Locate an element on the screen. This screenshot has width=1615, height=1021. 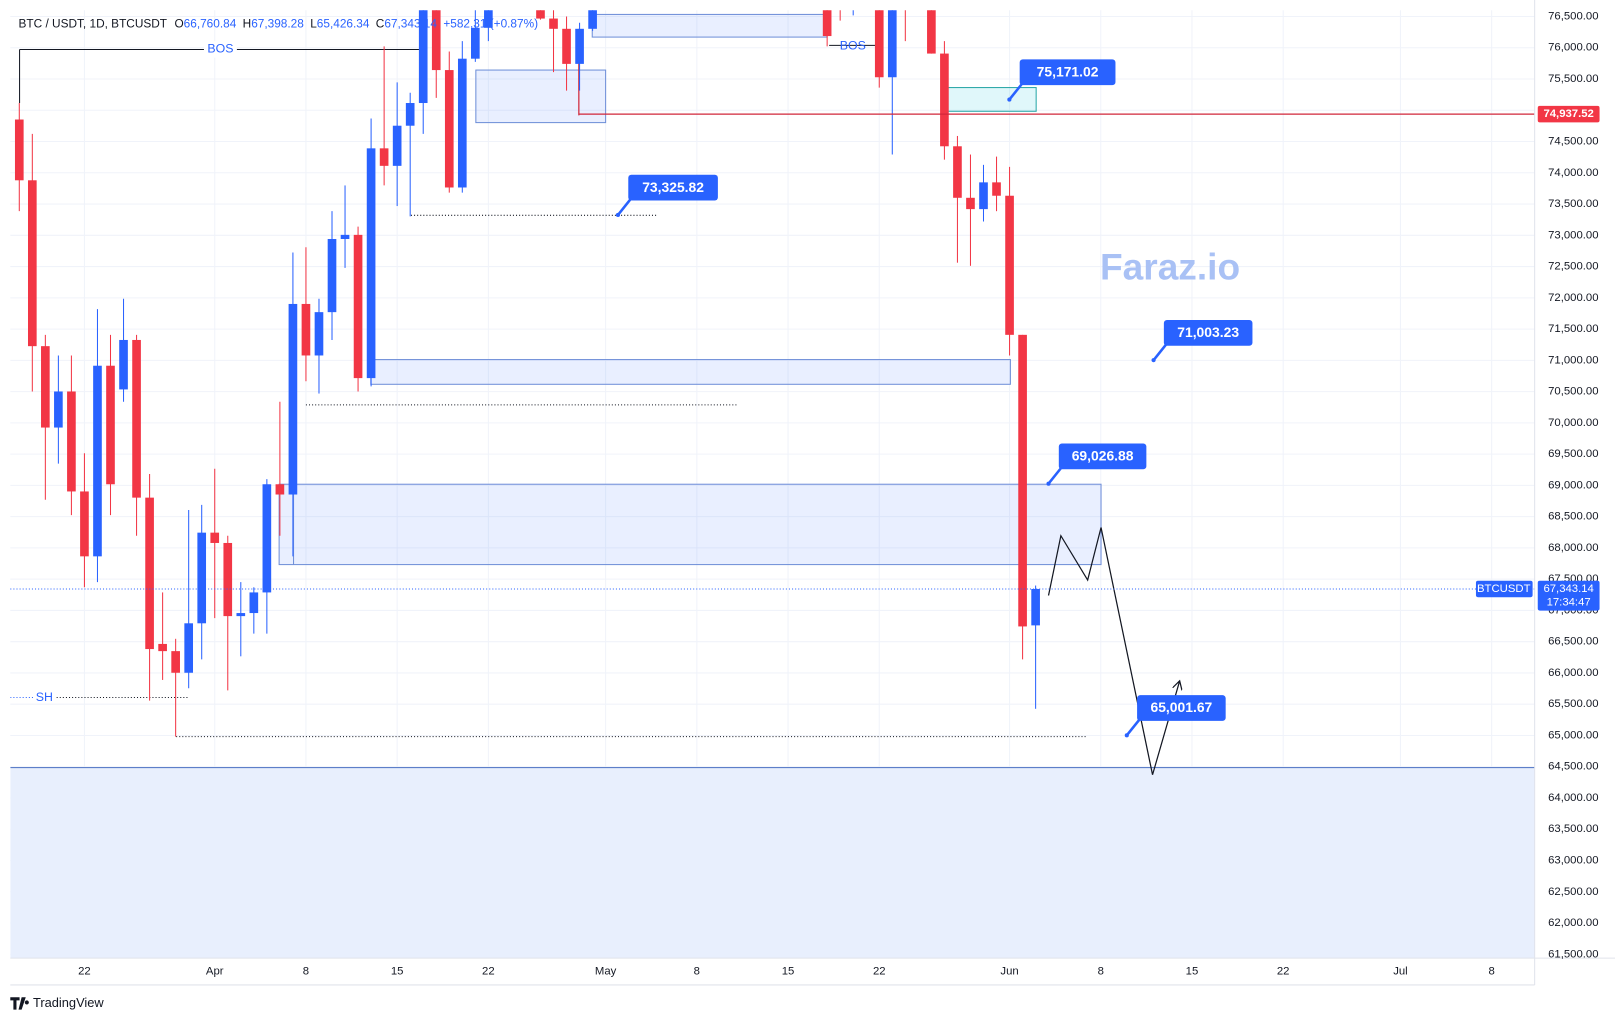
brand-name: TradingView is located at coordinates (68, 1002).